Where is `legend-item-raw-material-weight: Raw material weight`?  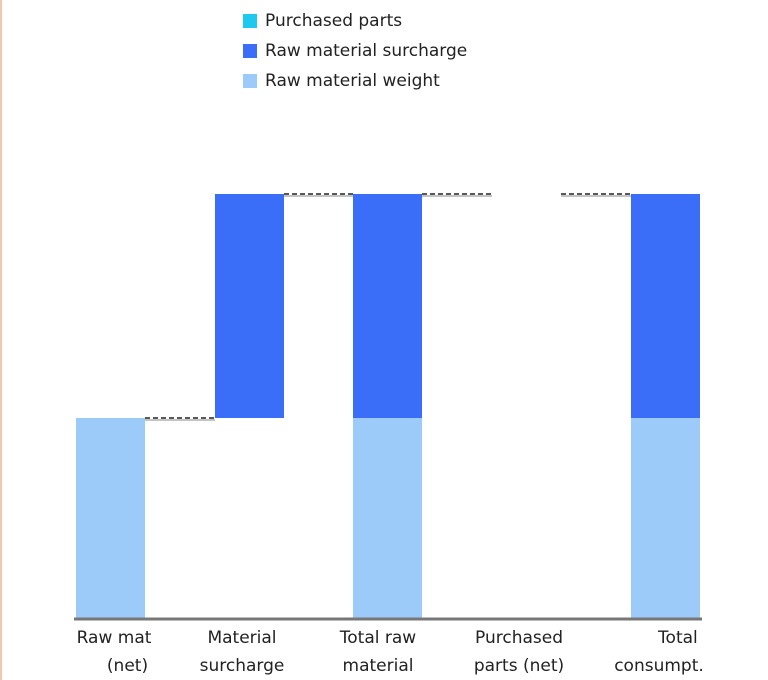
legend-item-raw-material-weight: Raw material weight is located at coordinates (355, 81).